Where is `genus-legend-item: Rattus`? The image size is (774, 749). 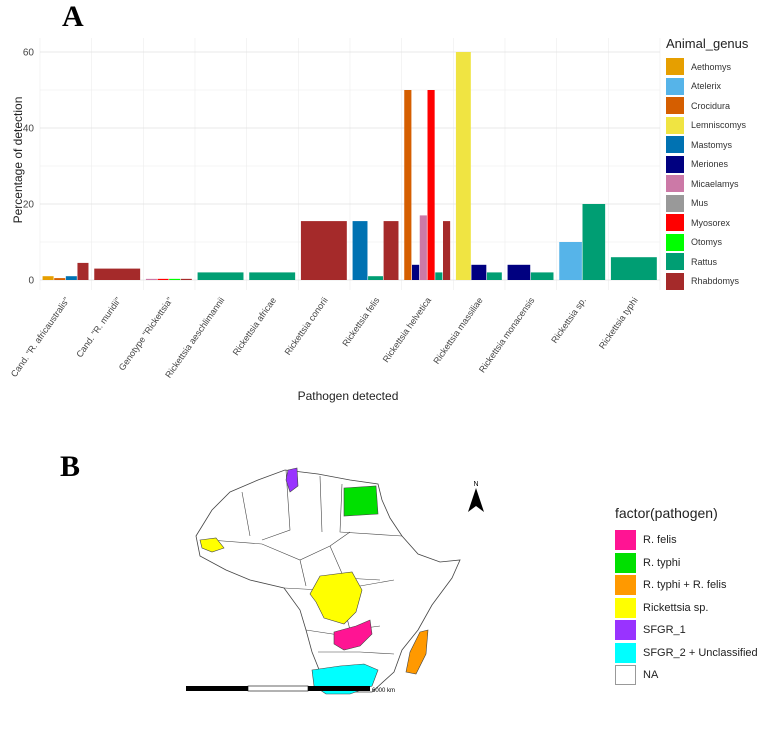 genus-legend-item: Rattus is located at coordinates (707, 262).